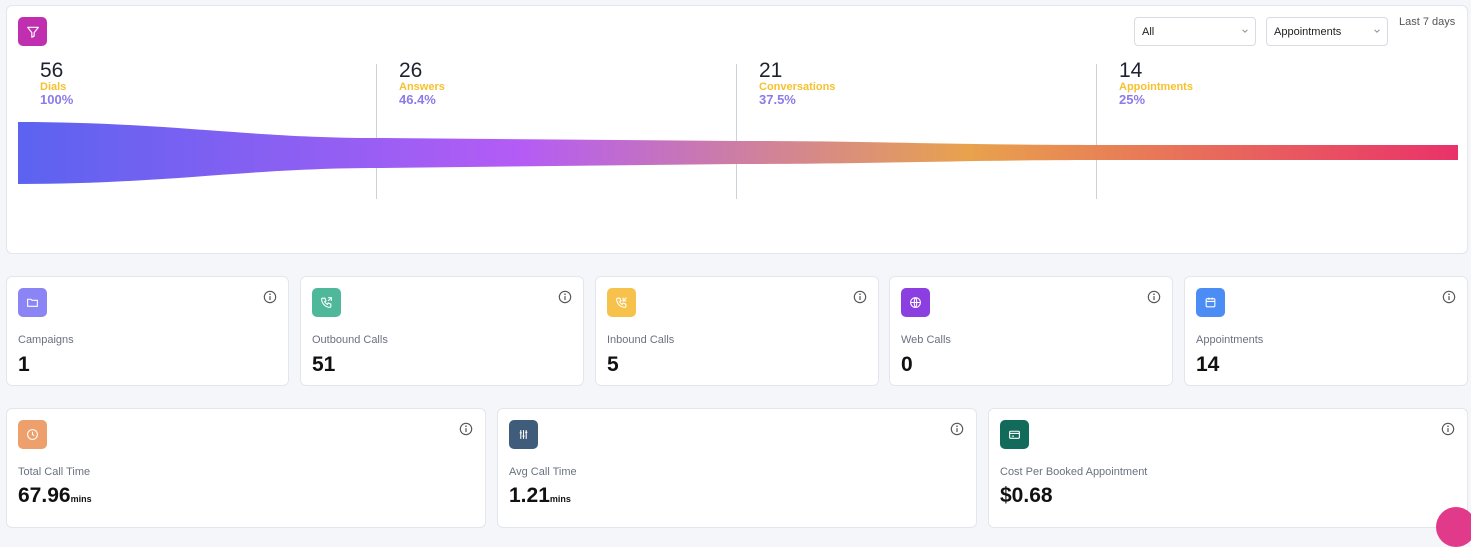 The height and width of the screenshot is (547, 1471). I want to click on stage-value: 14, so click(1131, 70).